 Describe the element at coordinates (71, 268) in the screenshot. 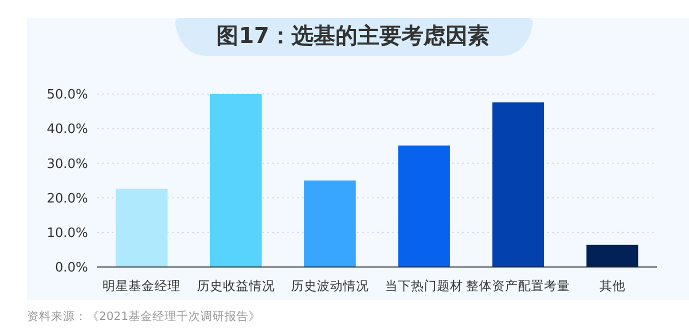

I see `y-tick-label: 0.0%` at that location.